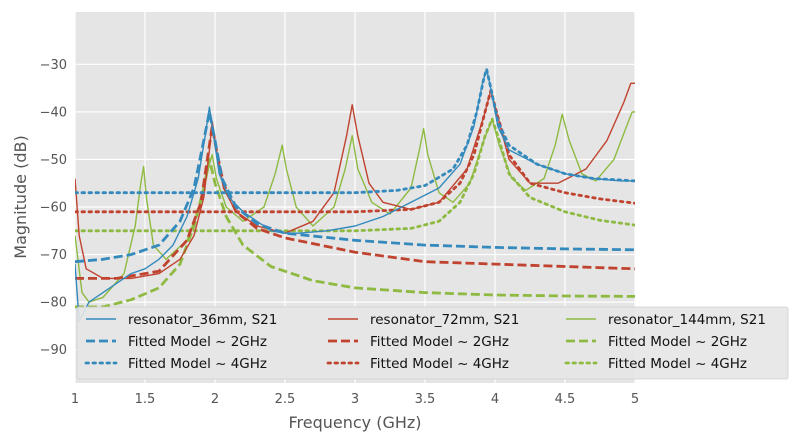 The width and height of the screenshot is (800, 443). I want to click on x-axis-ticks: 1 1.5 2 2.5 3 3.5 4 4.5 5, so click(355, 399).